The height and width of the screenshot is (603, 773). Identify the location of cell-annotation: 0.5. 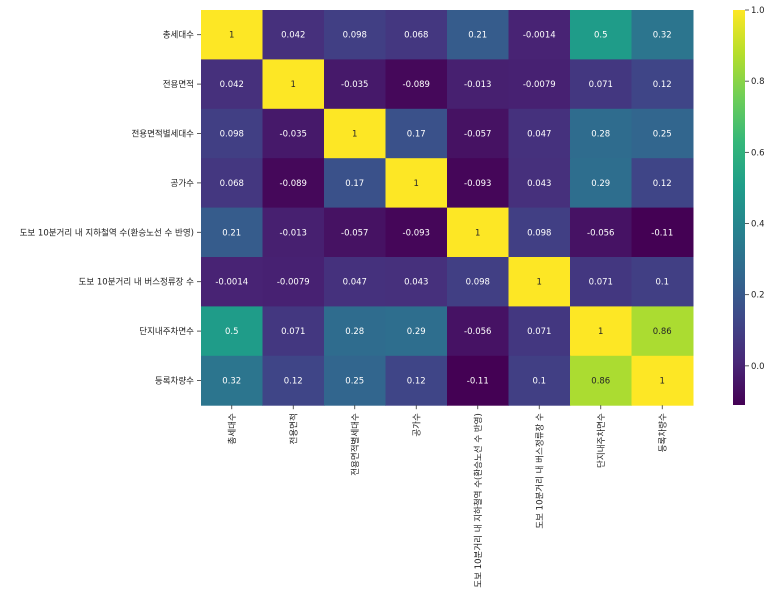
(232, 332).